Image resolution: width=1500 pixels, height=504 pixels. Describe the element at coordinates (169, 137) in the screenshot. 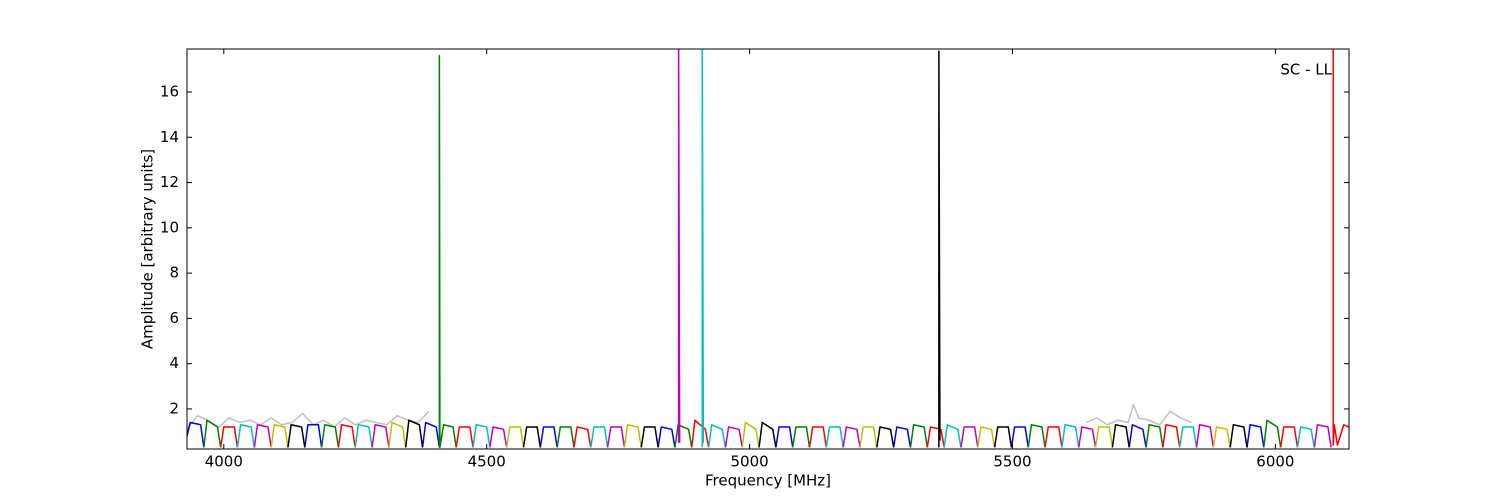

I see `y-tick-label: 14` at that location.